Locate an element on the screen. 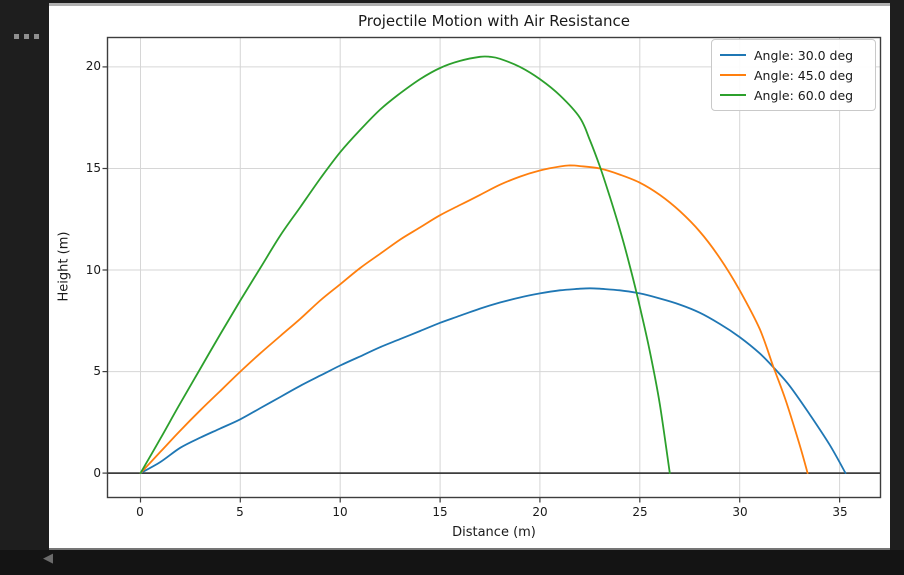  chart-title: Projectile Motion with Air Resistance is located at coordinates (494, 21).